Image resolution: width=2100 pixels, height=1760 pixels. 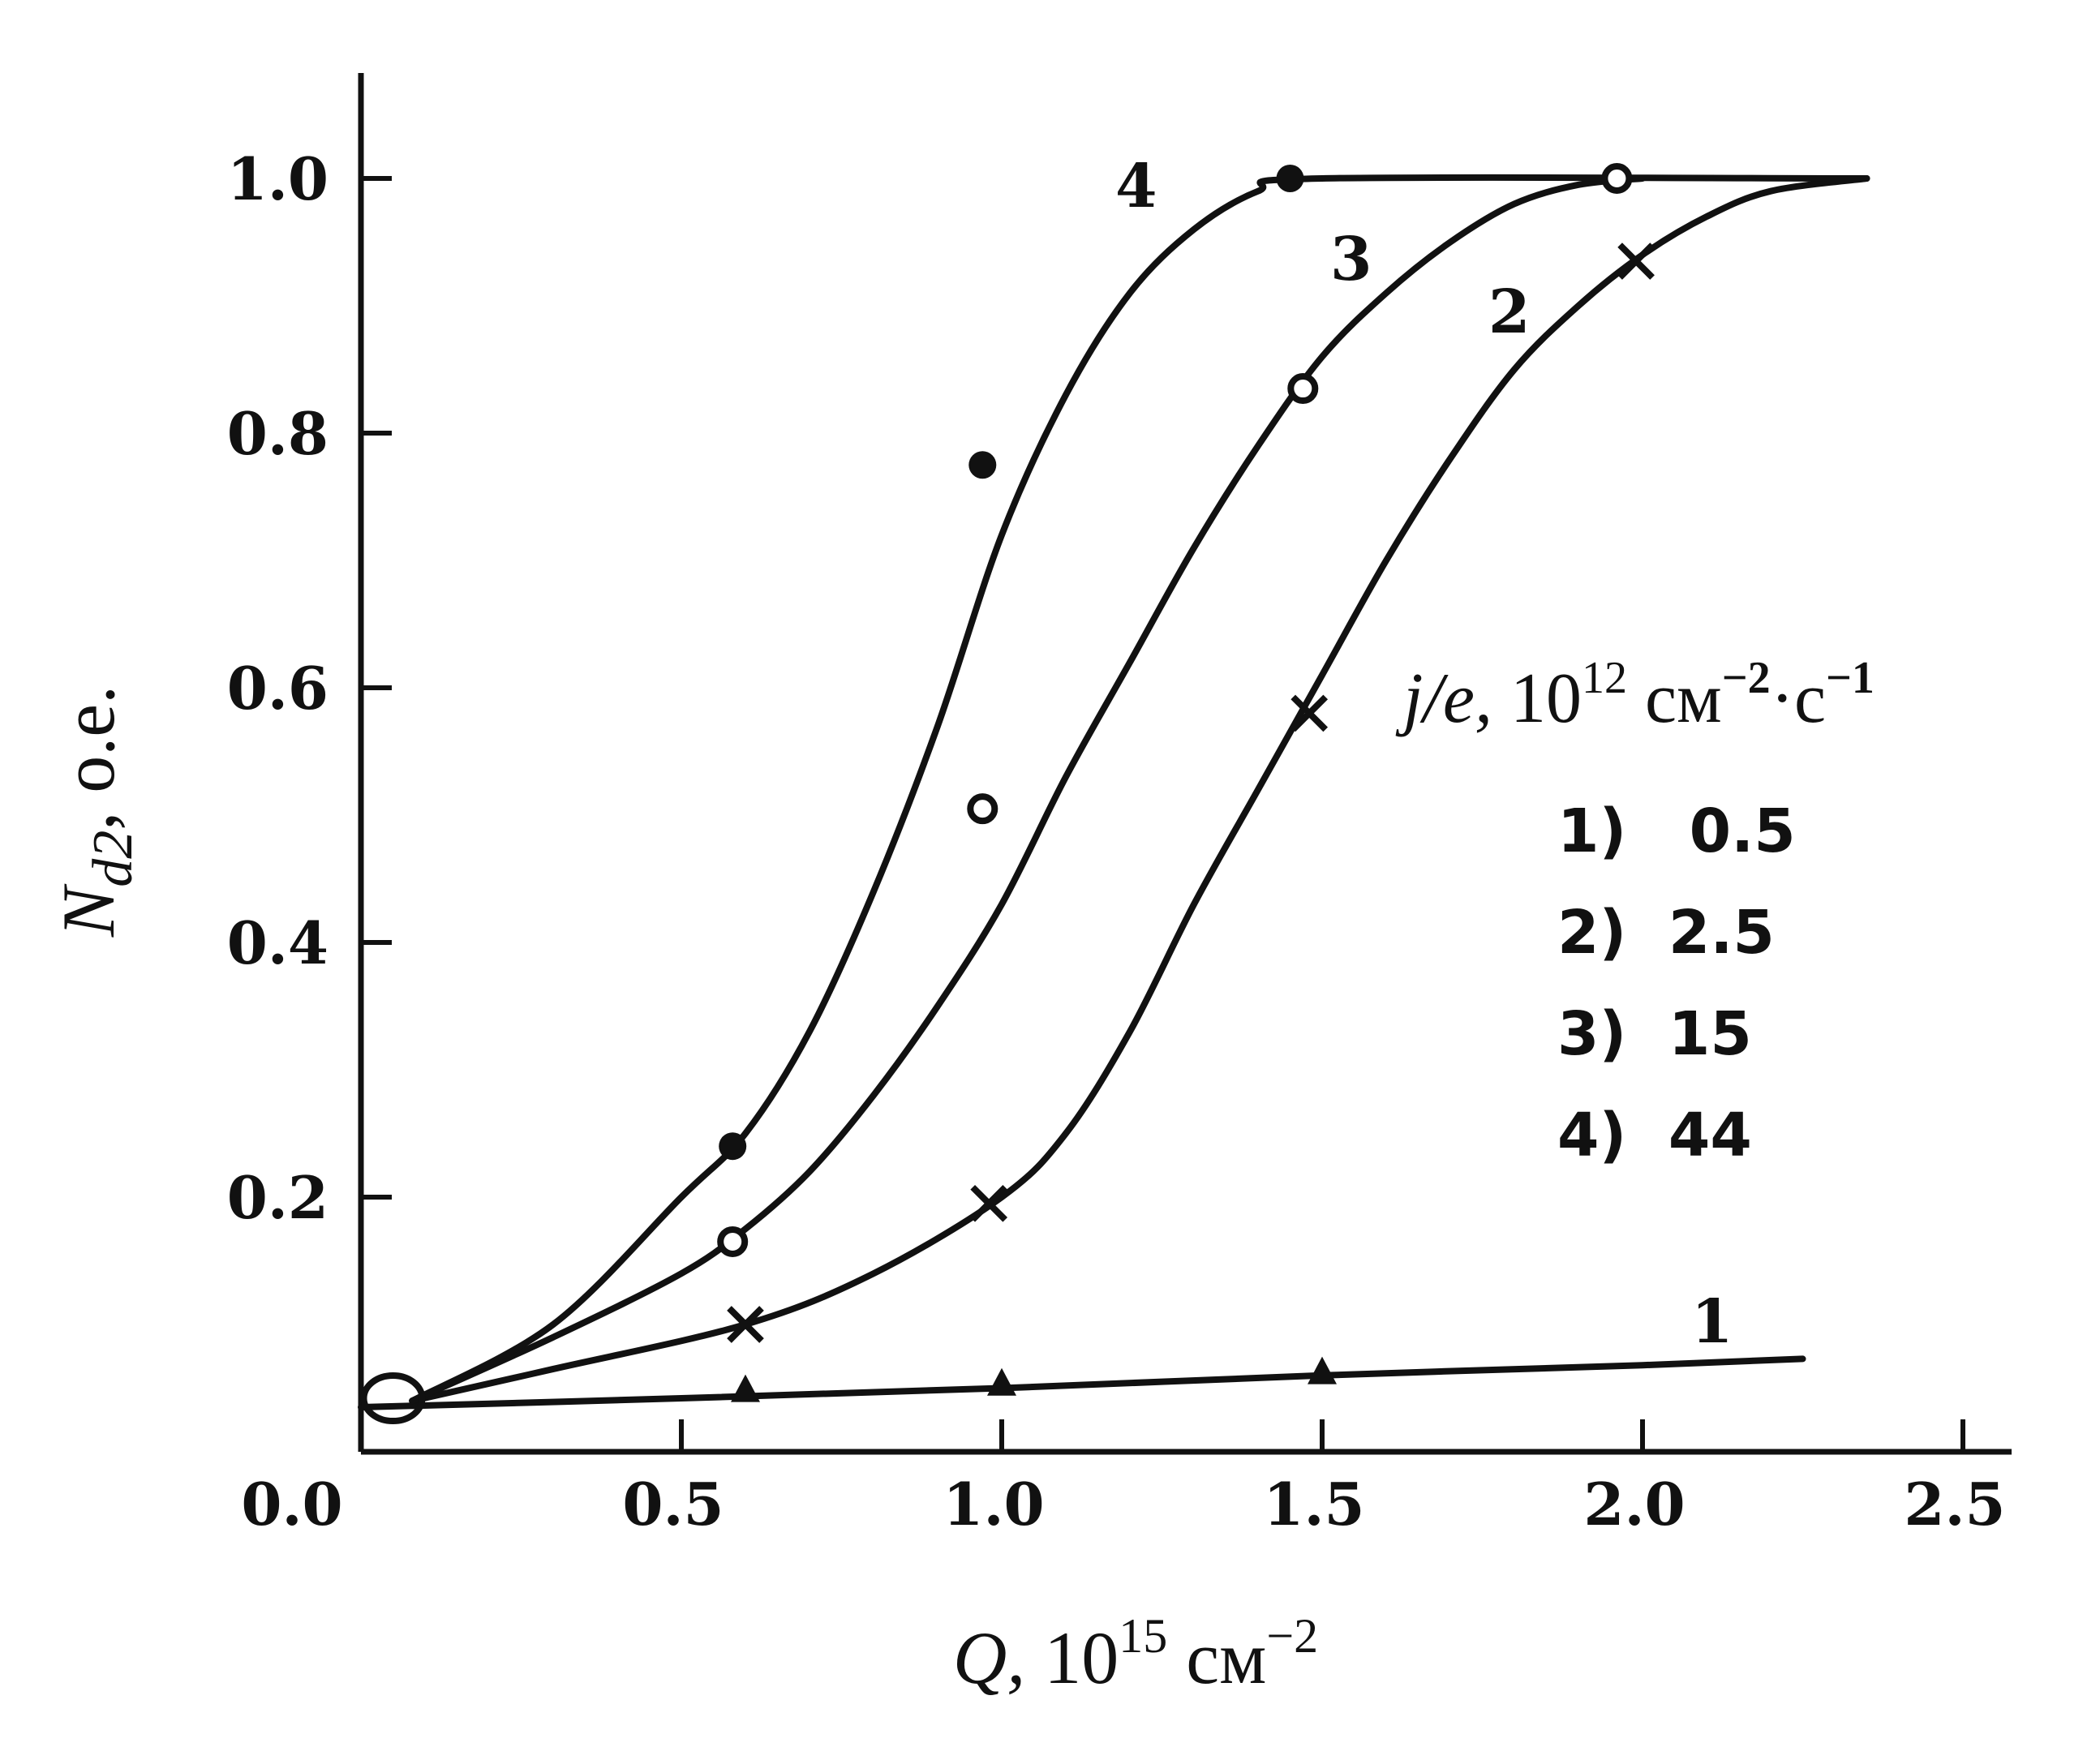 I want to click on legend-title: j/e, 1012 см−2·с−1, so click(x=1635, y=695).